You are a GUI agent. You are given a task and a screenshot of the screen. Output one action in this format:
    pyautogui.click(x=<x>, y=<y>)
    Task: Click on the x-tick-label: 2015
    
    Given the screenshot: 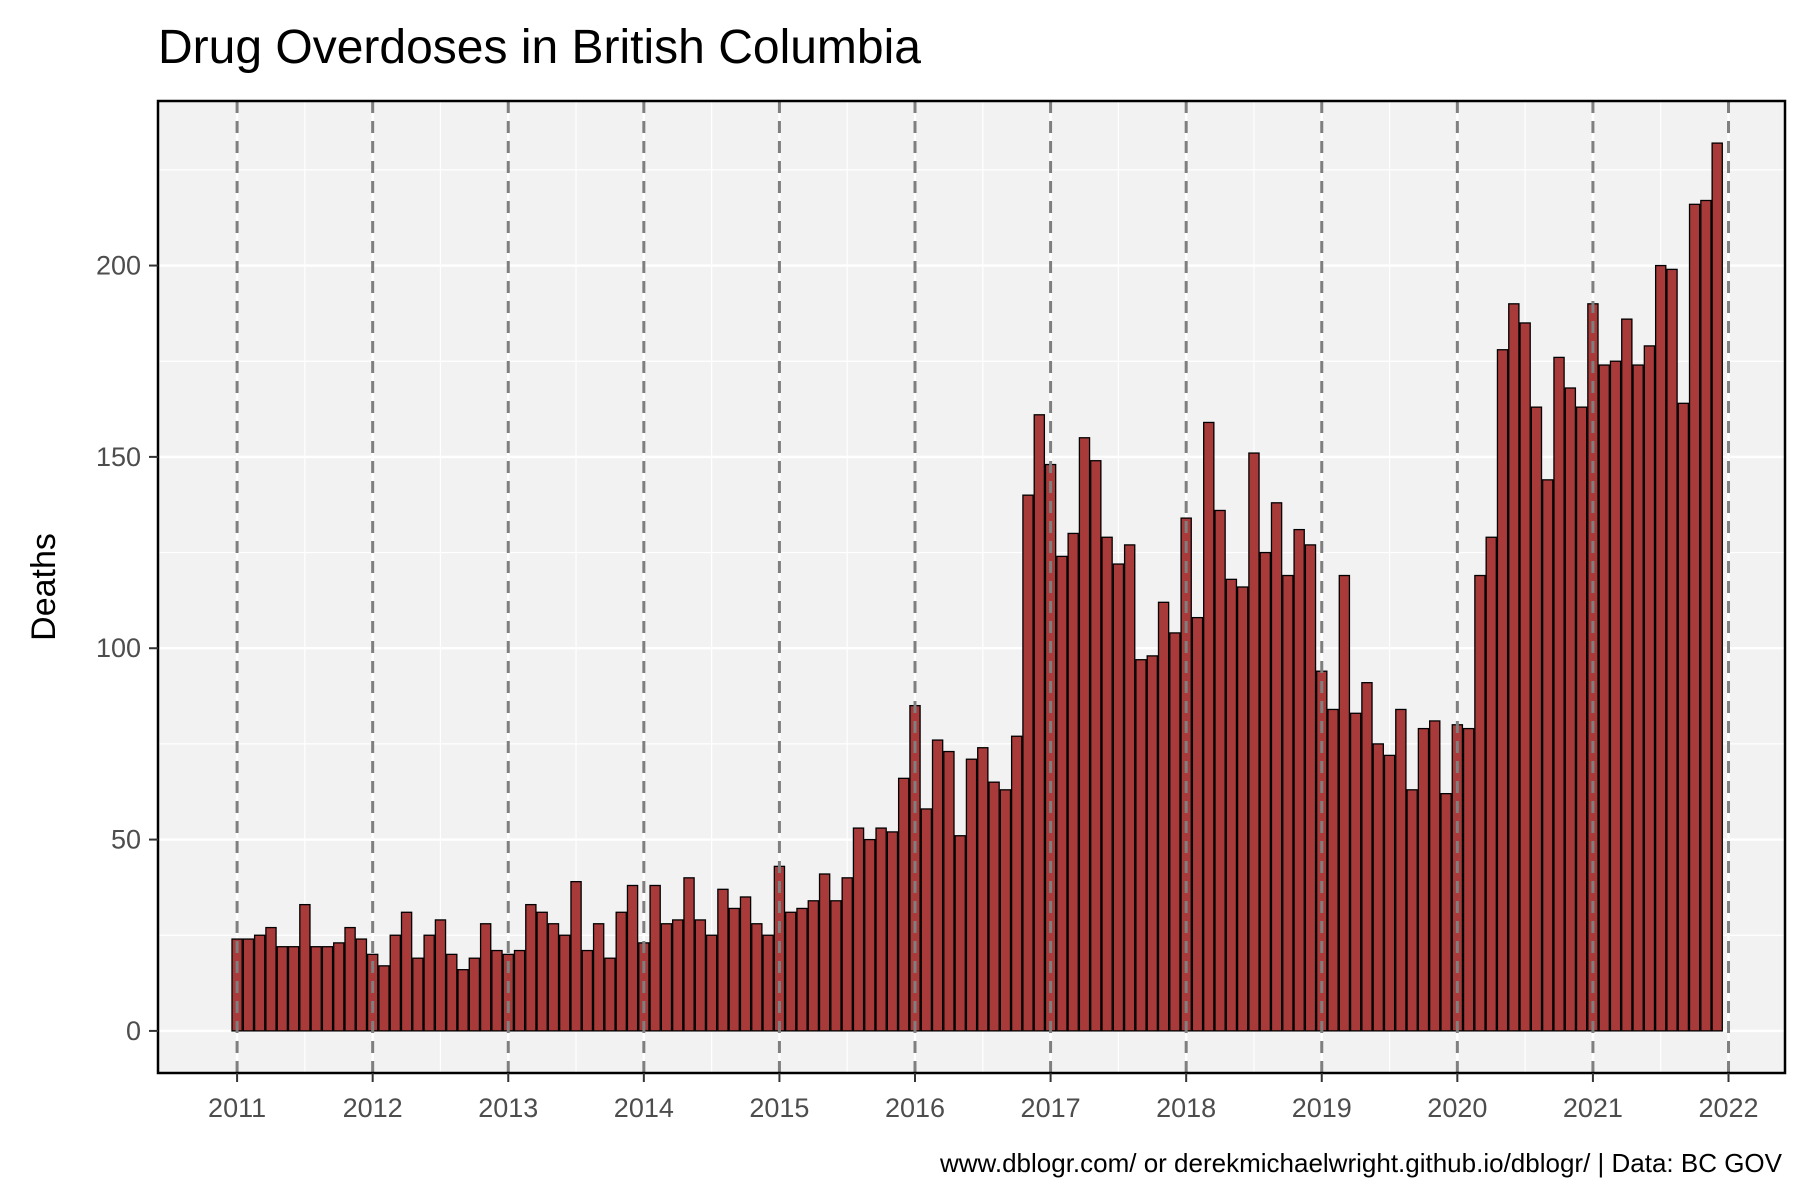 What is the action you would take?
    pyautogui.click(x=779, y=1108)
    